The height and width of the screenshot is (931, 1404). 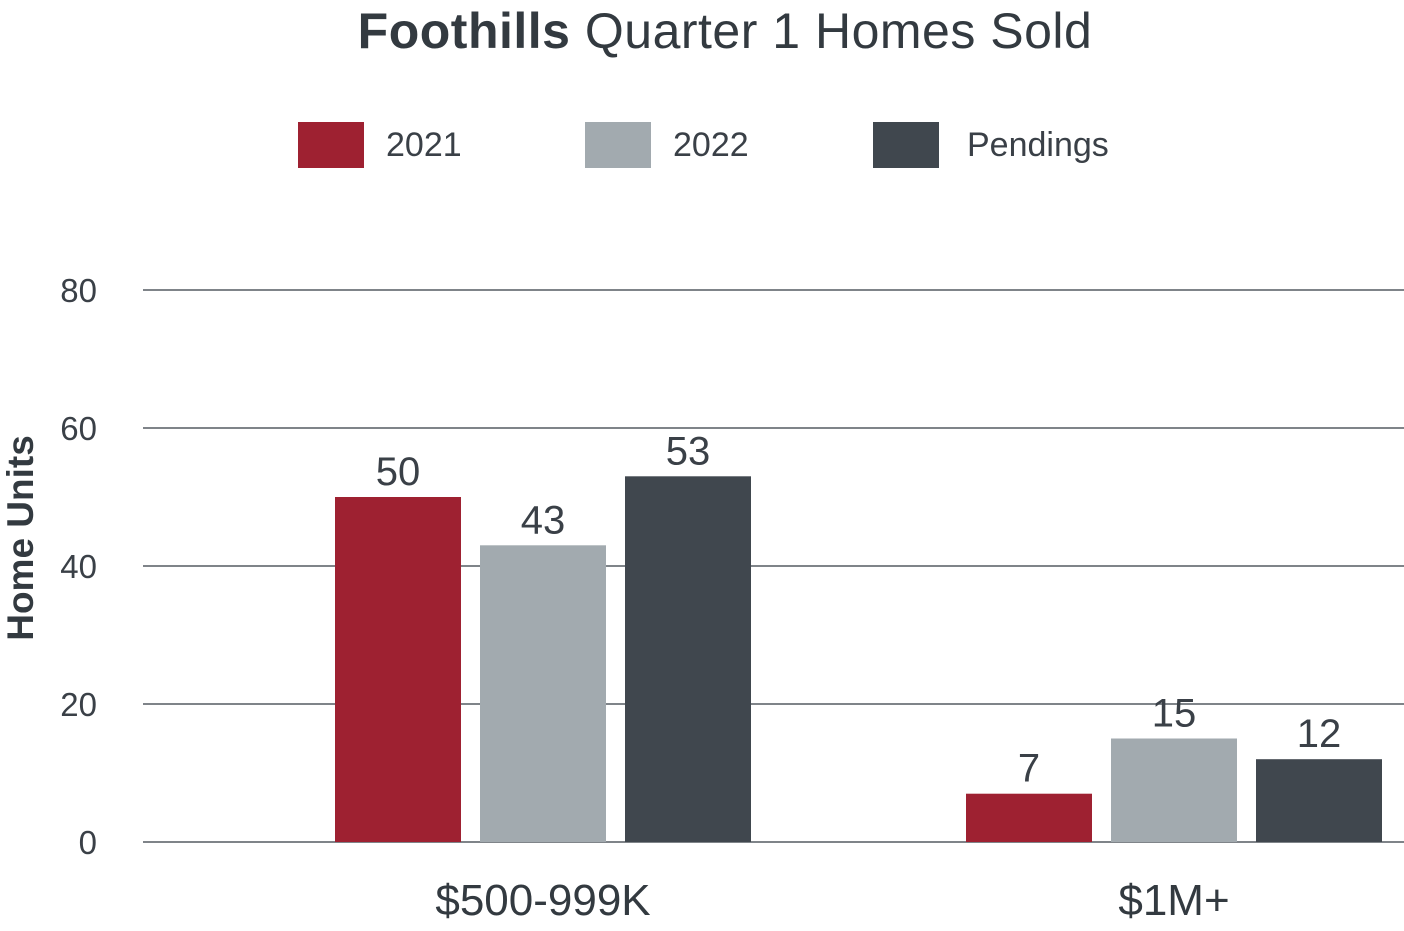 What do you see at coordinates (1029, 769) in the screenshot?
I see `data-label-2021-cat-1: 7` at bounding box center [1029, 769].